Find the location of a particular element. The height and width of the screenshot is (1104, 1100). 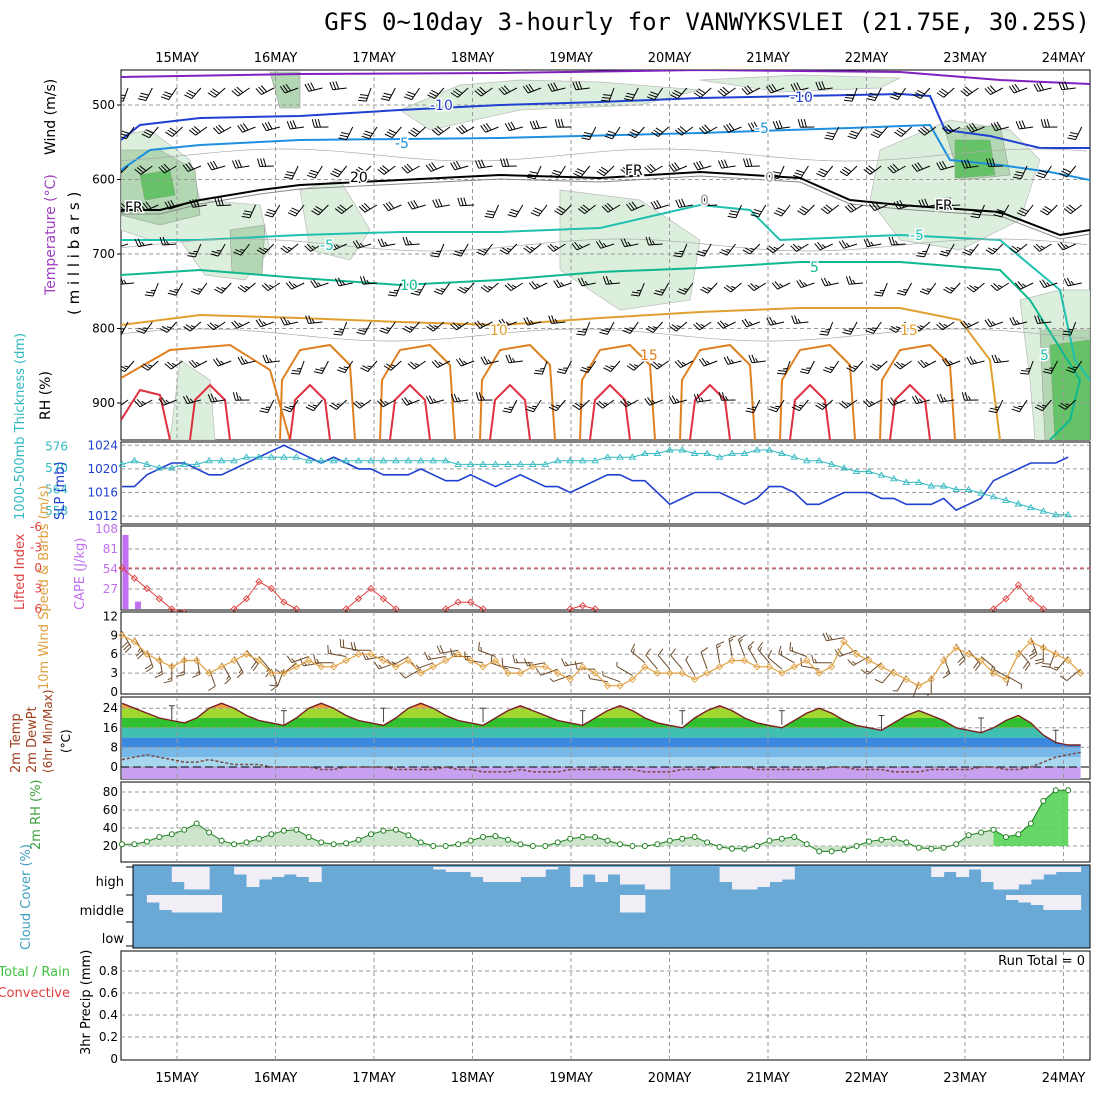

temp-tick: 8 is located at coordinates (114, 747).